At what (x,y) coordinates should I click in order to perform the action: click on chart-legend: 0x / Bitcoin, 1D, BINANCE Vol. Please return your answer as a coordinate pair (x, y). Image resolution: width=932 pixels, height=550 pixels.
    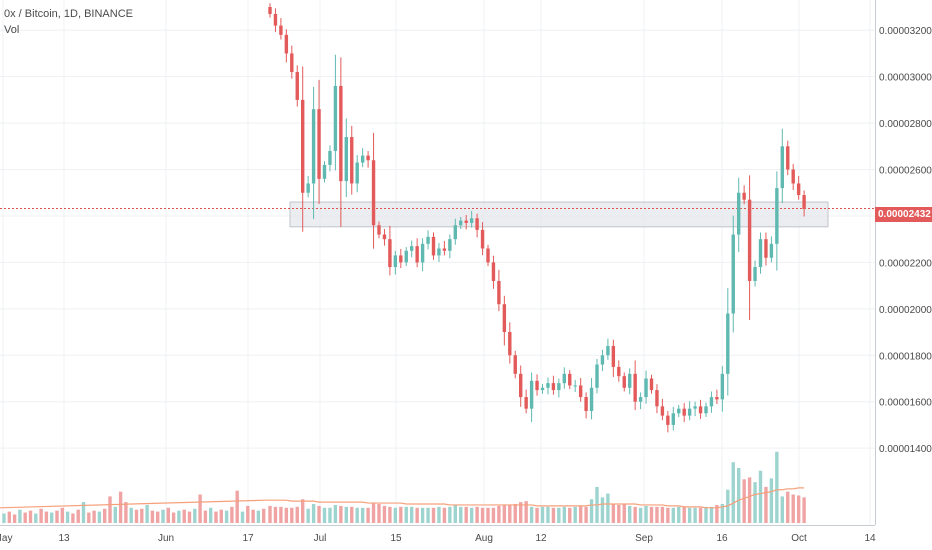
    Looking at the image, I should click on (68, 22).